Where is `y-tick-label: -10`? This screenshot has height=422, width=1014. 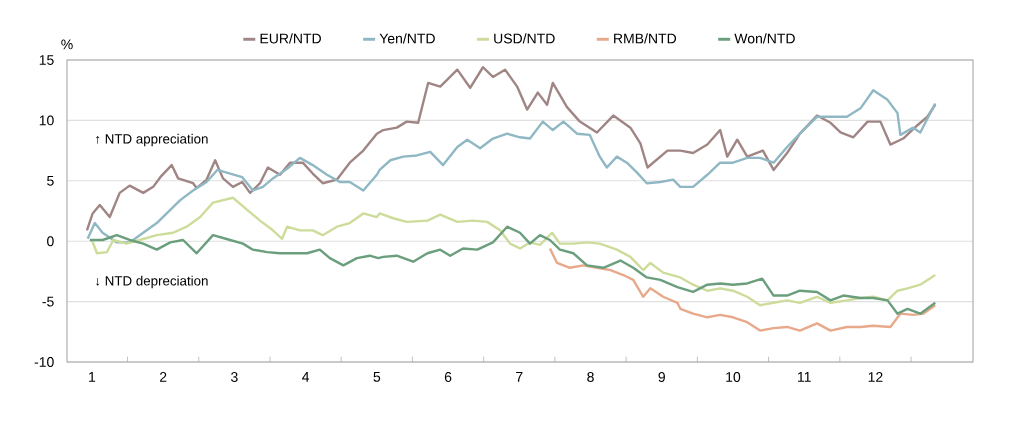 y-tick-label: -10 is located at coordinates (44, 362).